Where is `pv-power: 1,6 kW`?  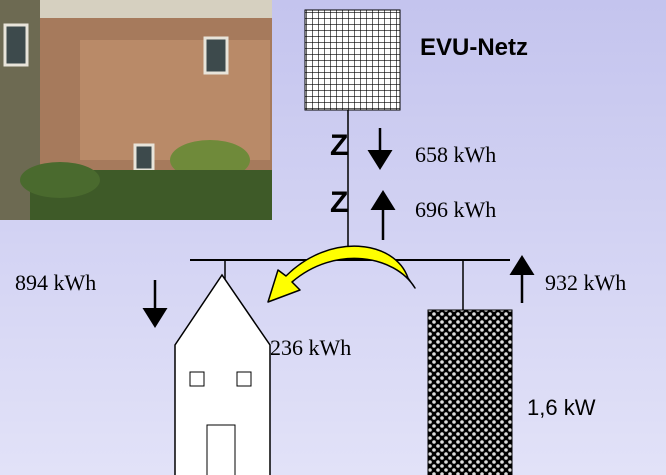 pv-power: 1,6 kW is located at coordinates (561, 407).